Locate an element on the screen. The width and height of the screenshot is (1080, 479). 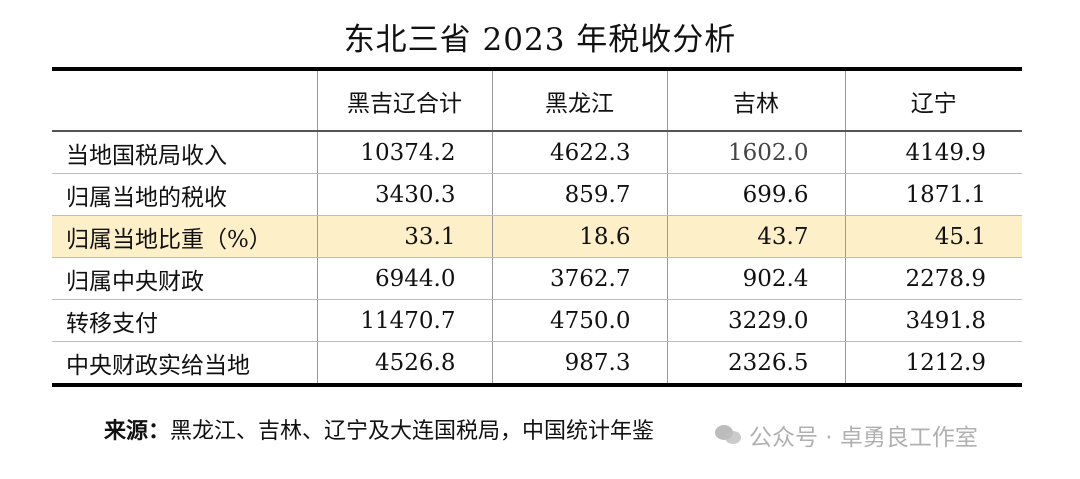
table-row: 中央财政实给当地 4526.8 987.3 2326.5 1212.9 is located at coordinates (537, 364).